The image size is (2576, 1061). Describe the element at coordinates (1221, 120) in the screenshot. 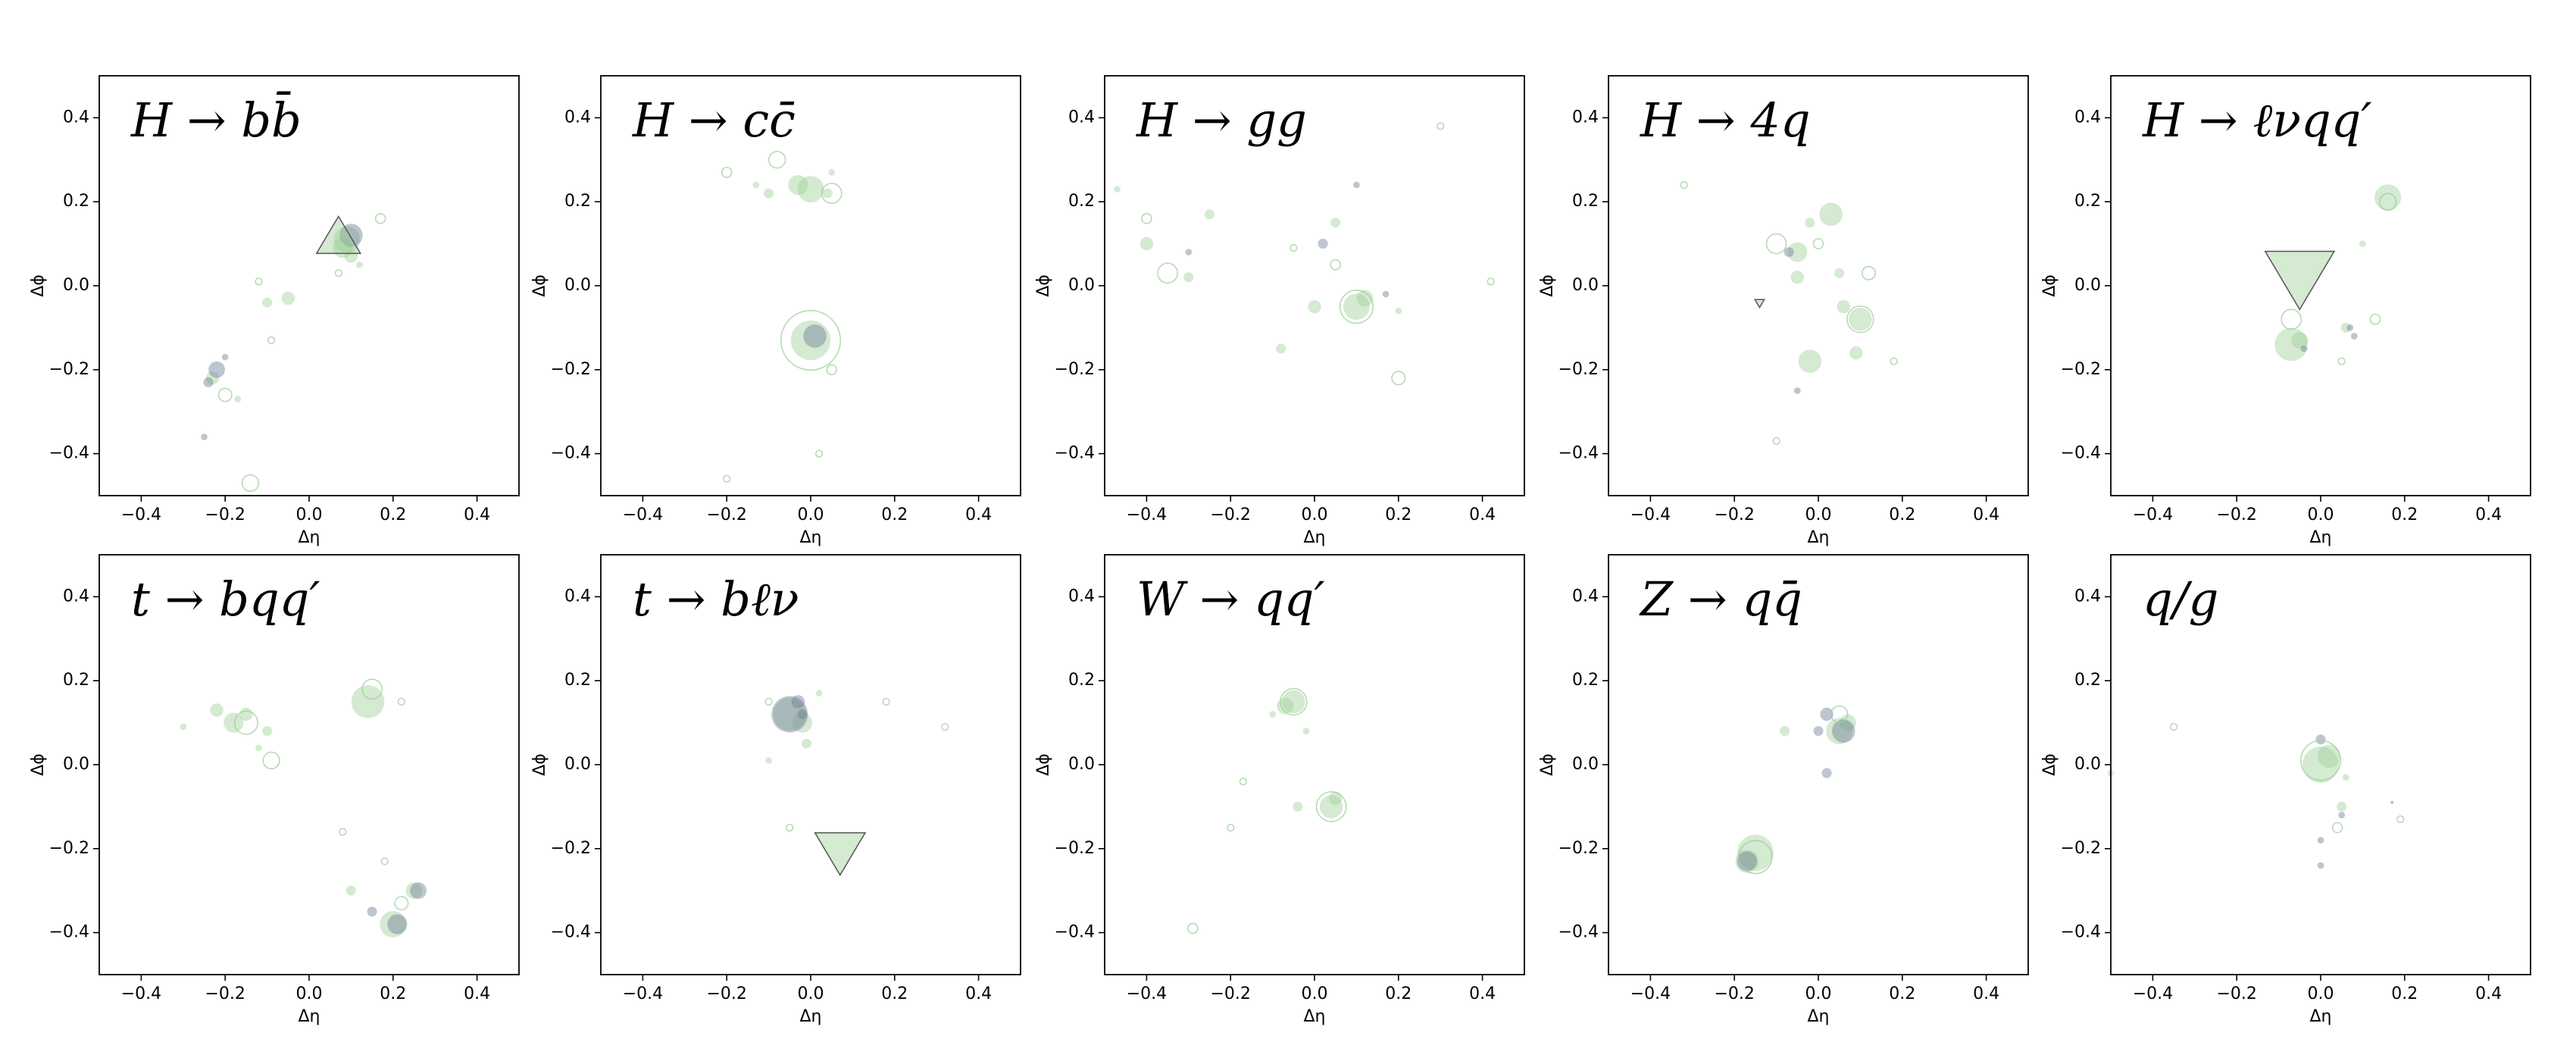

I see `panel-title: H → gg` at that location.